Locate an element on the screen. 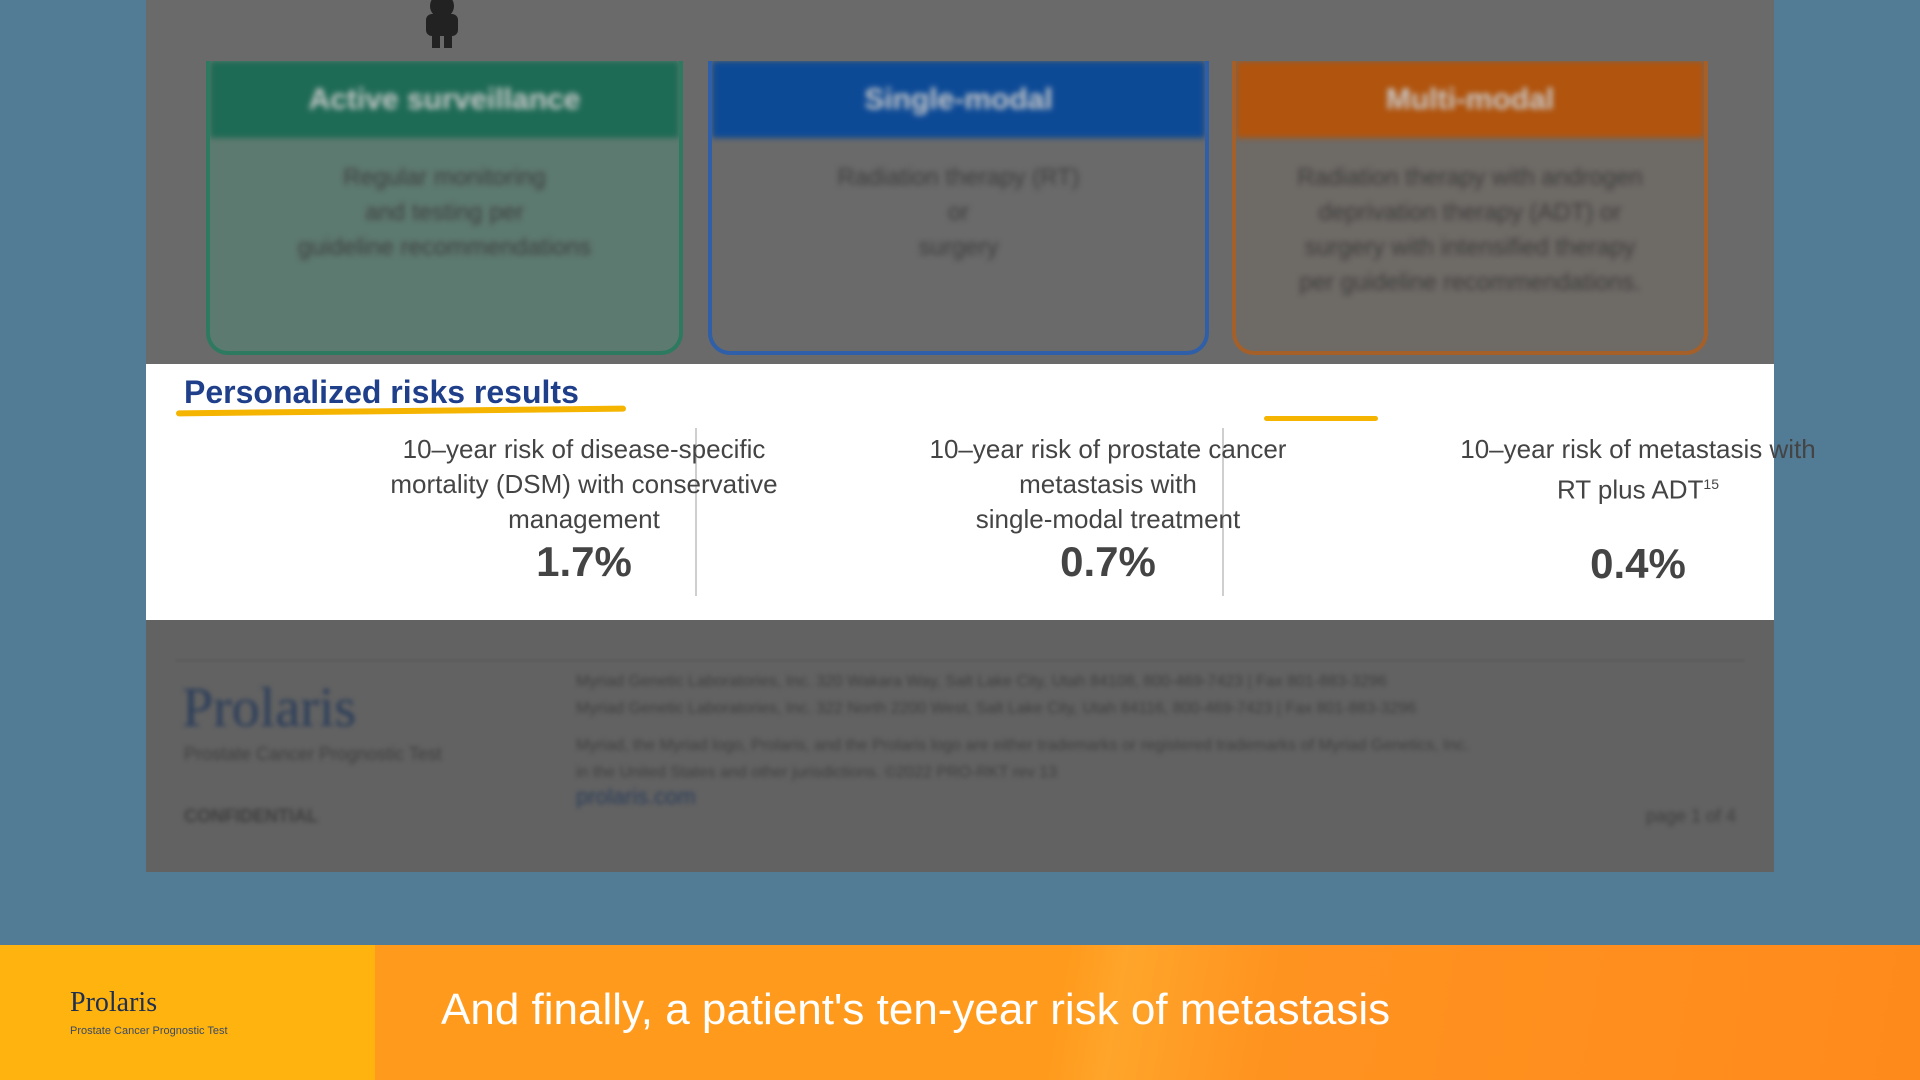 The image size is (1920, 1080). result-value: 1.7% is located at coordinates (584, 561).